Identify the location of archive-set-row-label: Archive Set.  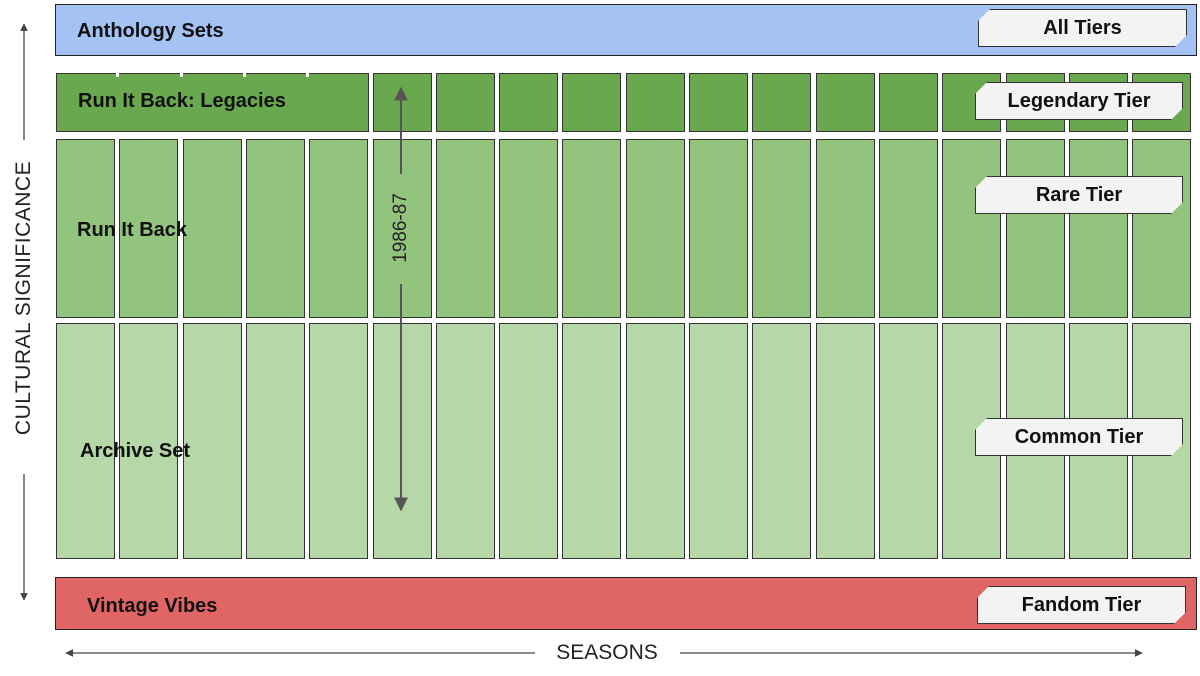
(135, 451).